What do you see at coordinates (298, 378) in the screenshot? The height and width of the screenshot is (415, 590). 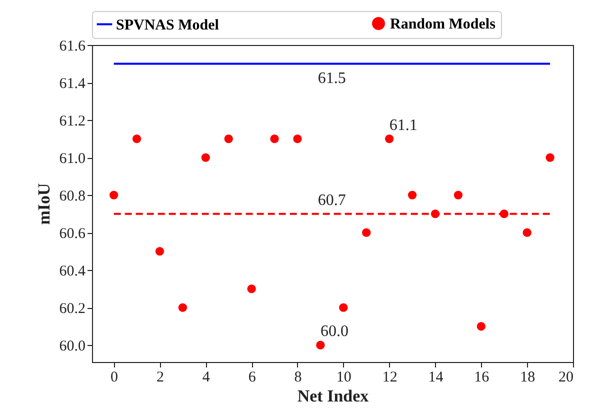 I see `x-tick-label: 8` at bounding box center [298, 378].